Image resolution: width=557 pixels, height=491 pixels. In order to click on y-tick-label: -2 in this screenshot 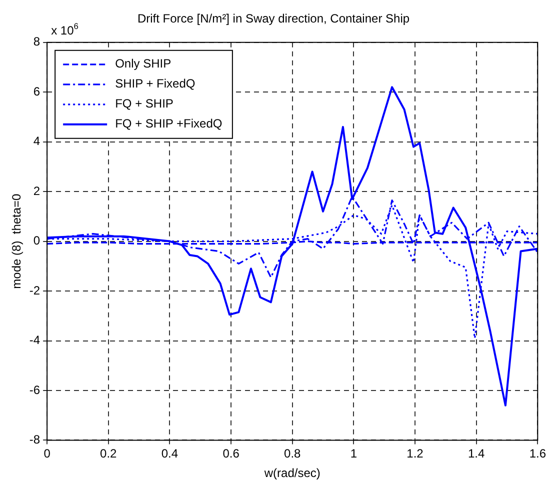, I will do `click(34, 290)`.